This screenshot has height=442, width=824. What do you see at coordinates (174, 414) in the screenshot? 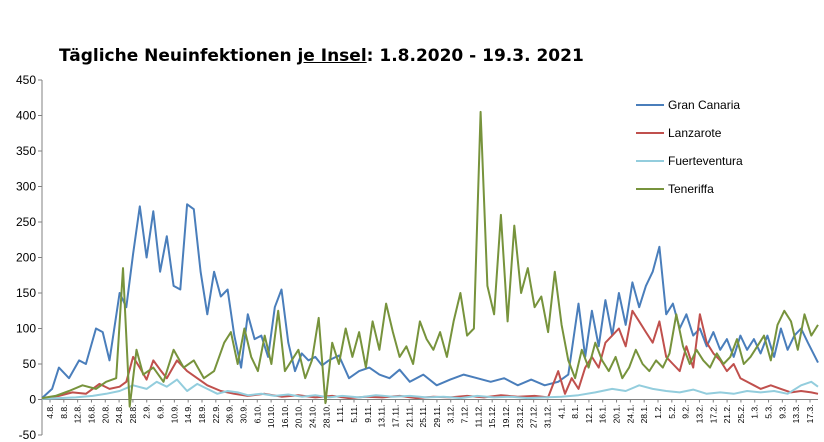
I see `x-tick-label: 10.9.` at bounding box center [174, 414].